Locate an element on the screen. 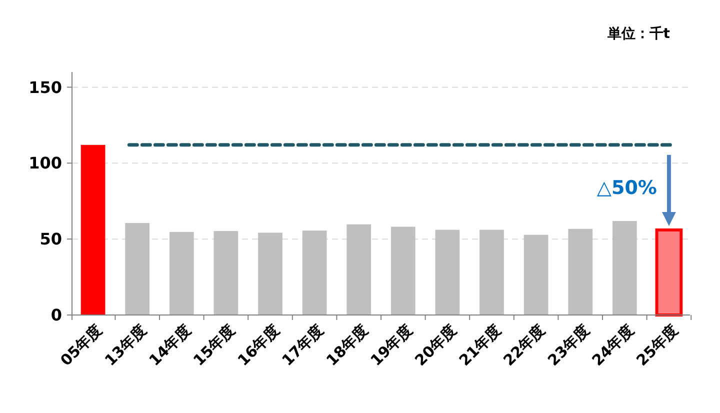 The width and height of the screenshot is (720, 413). y-tick-label: 100 is located at coordinates (45, 163).